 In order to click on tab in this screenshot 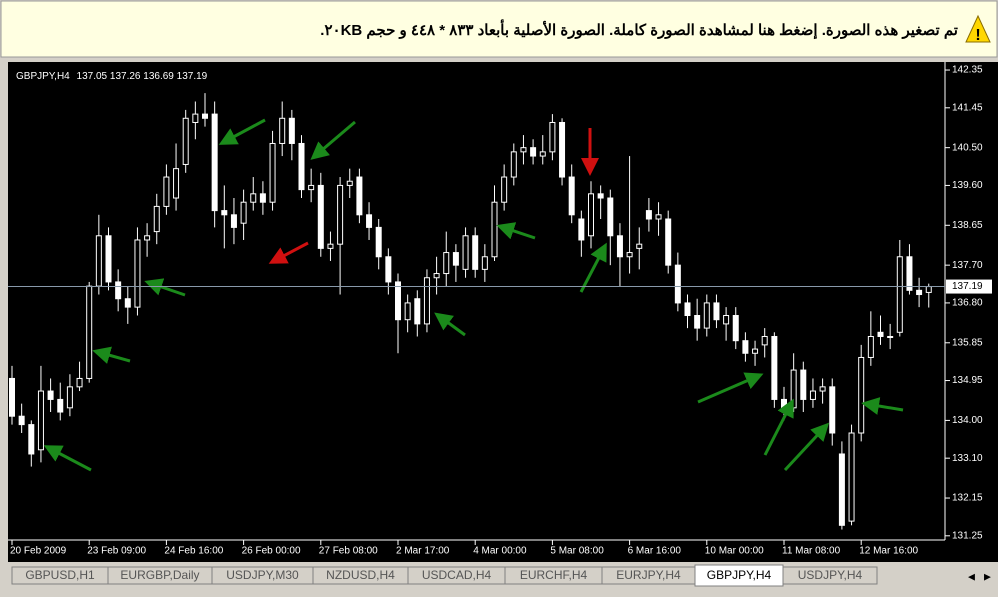, I will do `click(830, 575)`.